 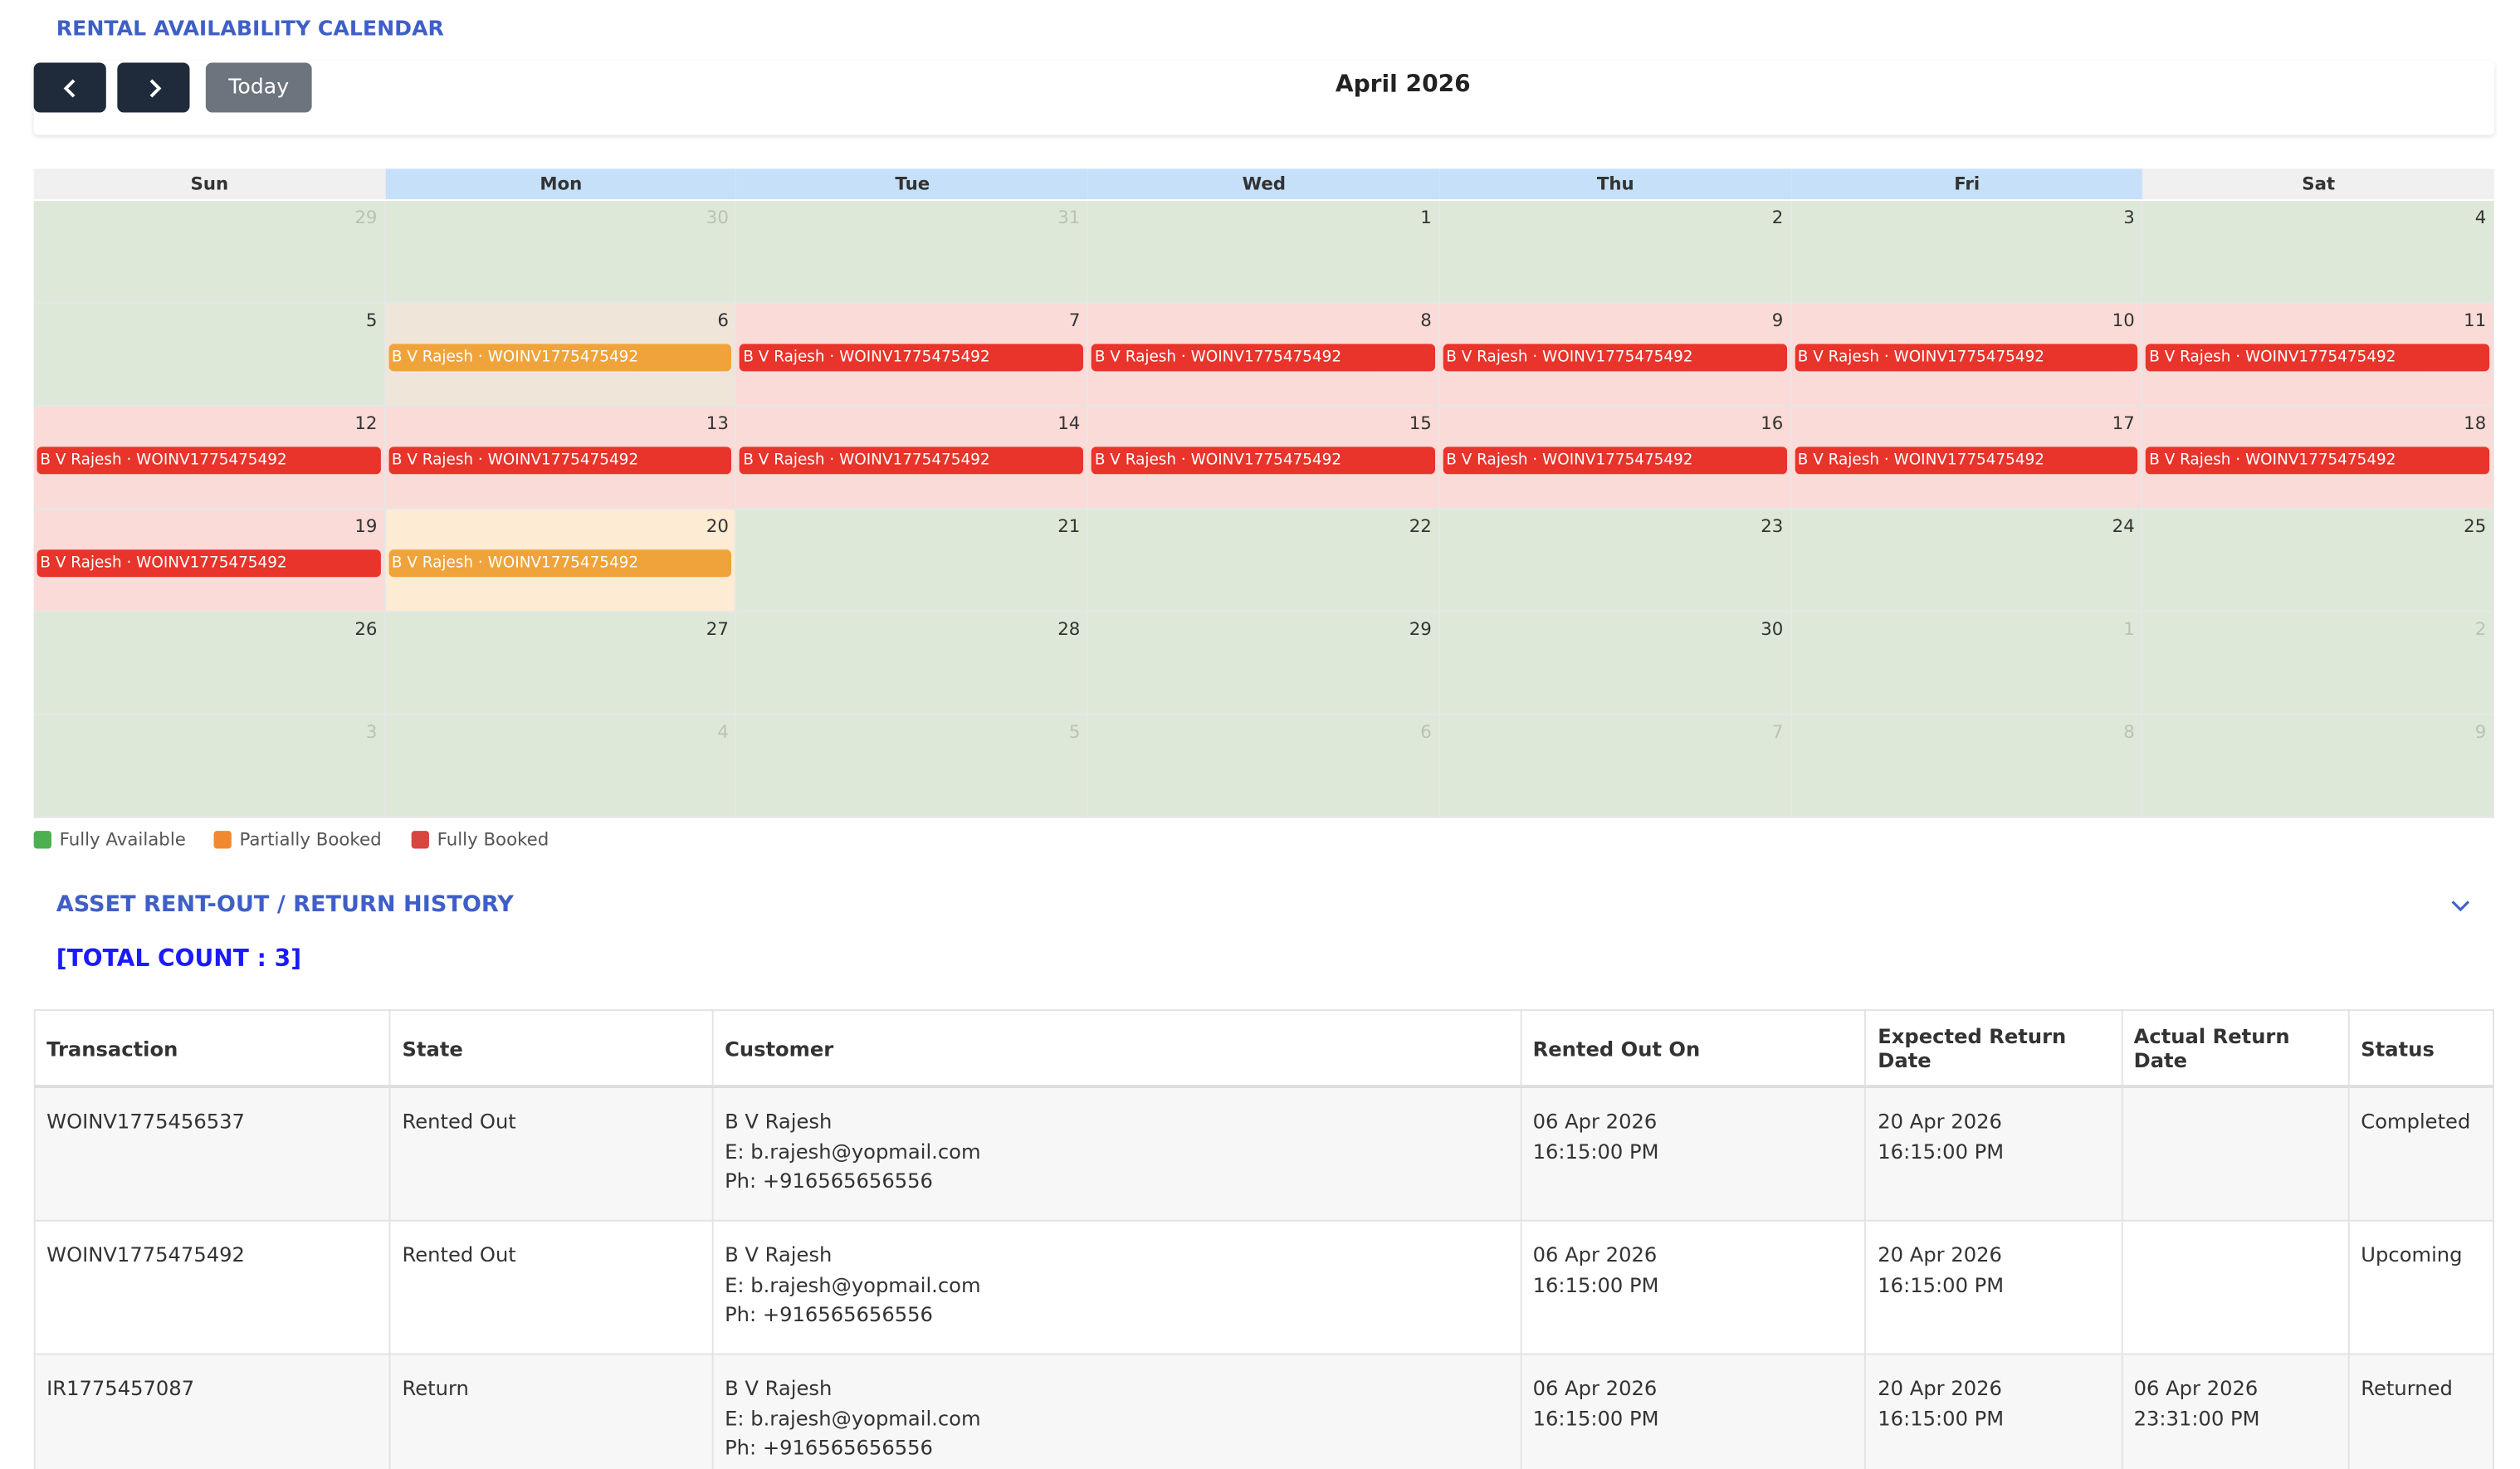 I want to click on cell-line: WOINV1775475492, so click(x=145, y=1254).